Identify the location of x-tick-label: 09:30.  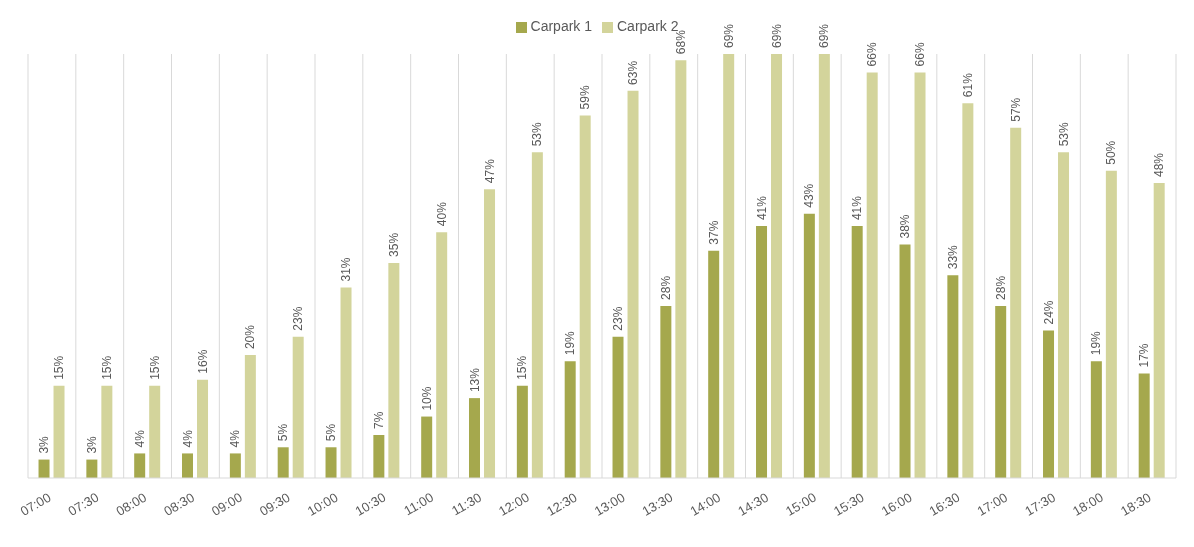
(274, 504).